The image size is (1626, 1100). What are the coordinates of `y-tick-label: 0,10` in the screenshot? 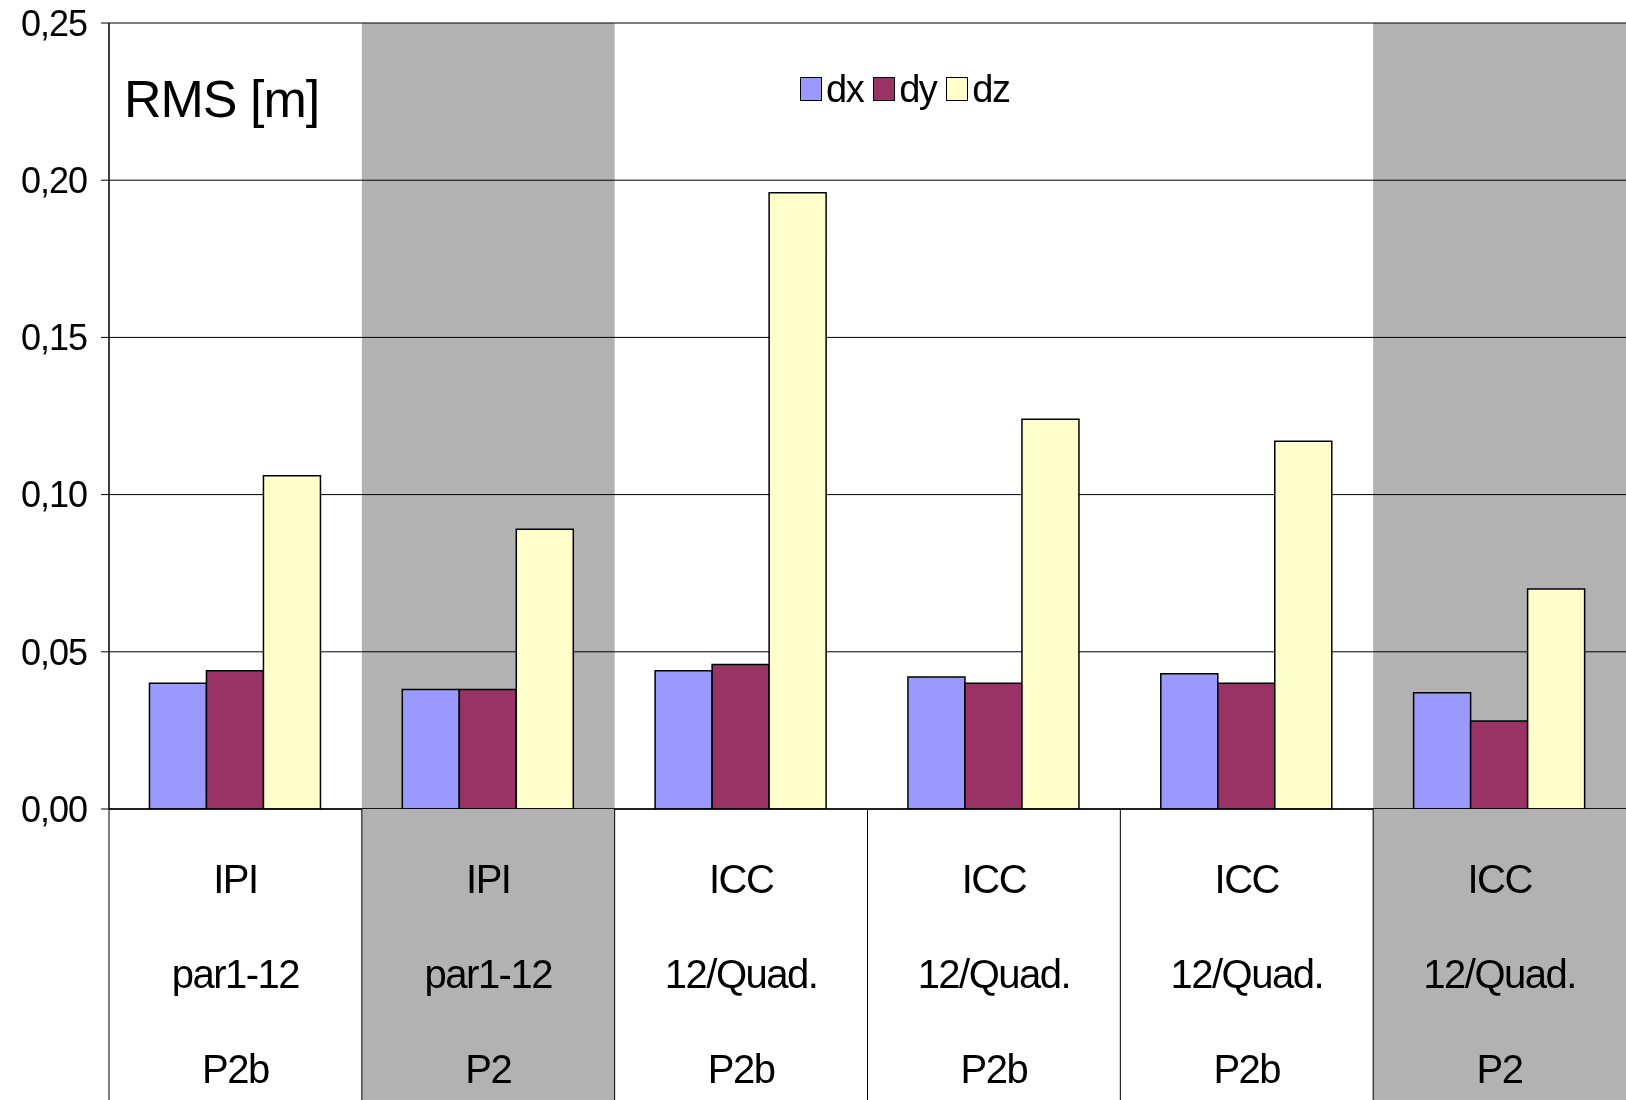 It's located at (53, 495).